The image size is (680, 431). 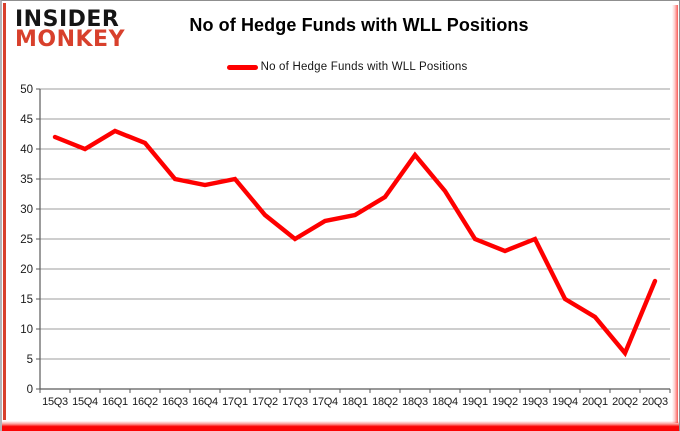 What do you see at coordinates (565, 402) in the screenshot?
I see `svg-text: 19Q4` at bounding box center [565, 402].